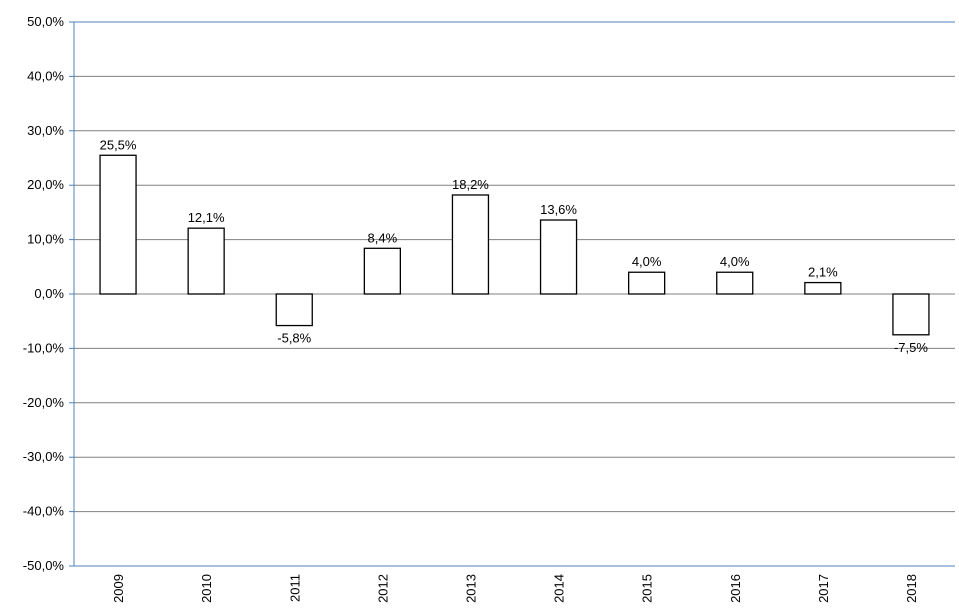 Image resolution: width=959 pixels, height=610 pixels. I want to click on bar-2009, so click(118, 224).